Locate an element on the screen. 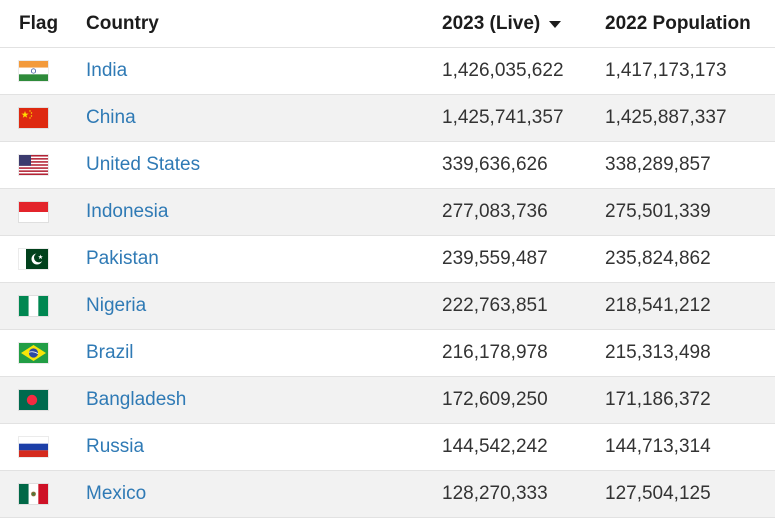 This screenshot has width=775, height=520. population-2023: 222,763,851 is located at coordinates (495, 305).